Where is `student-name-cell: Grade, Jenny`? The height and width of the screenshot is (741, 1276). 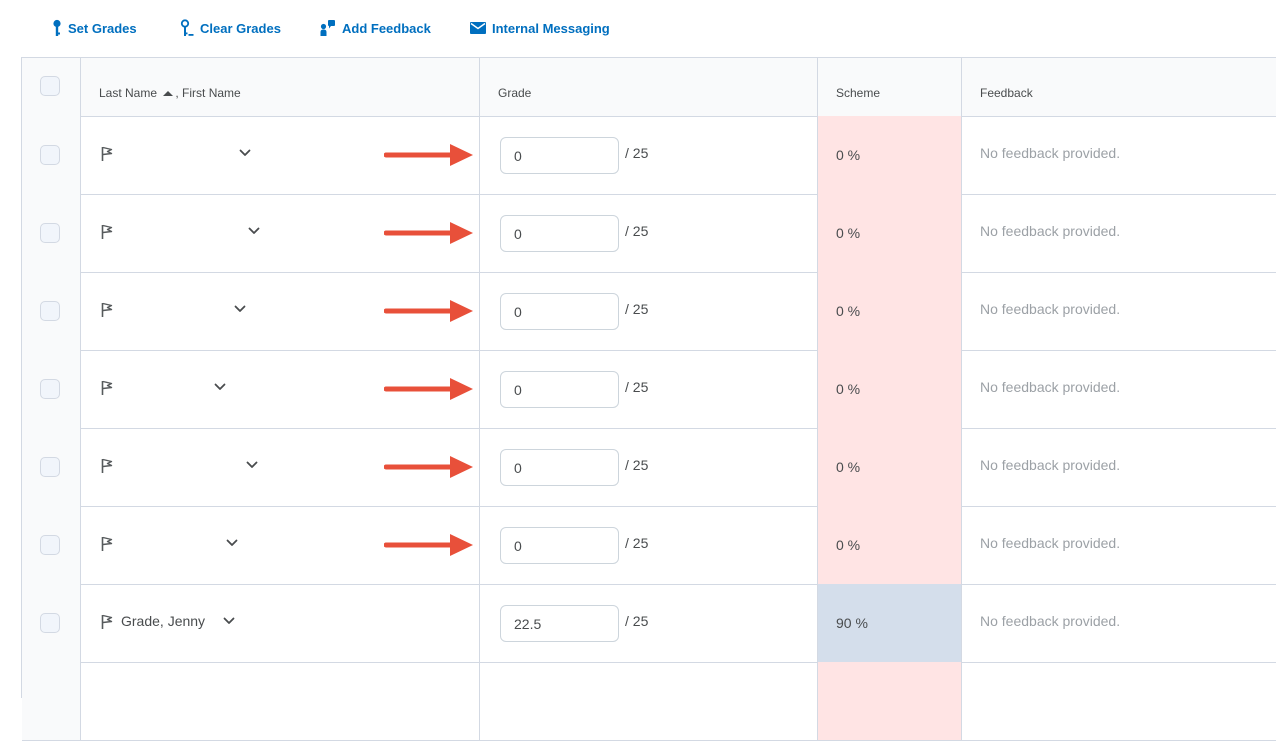 student-name-cell: Grade, Jenny is located at coordinates (280, 623).